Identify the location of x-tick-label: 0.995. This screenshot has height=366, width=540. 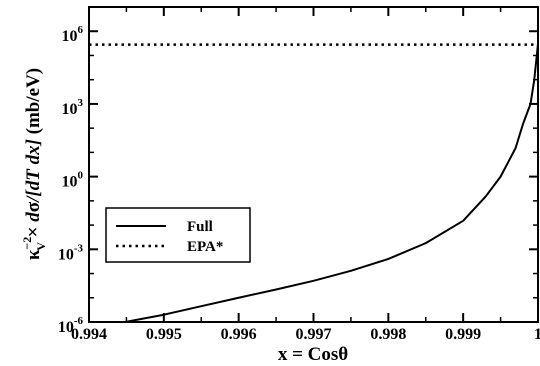
(164, 334).